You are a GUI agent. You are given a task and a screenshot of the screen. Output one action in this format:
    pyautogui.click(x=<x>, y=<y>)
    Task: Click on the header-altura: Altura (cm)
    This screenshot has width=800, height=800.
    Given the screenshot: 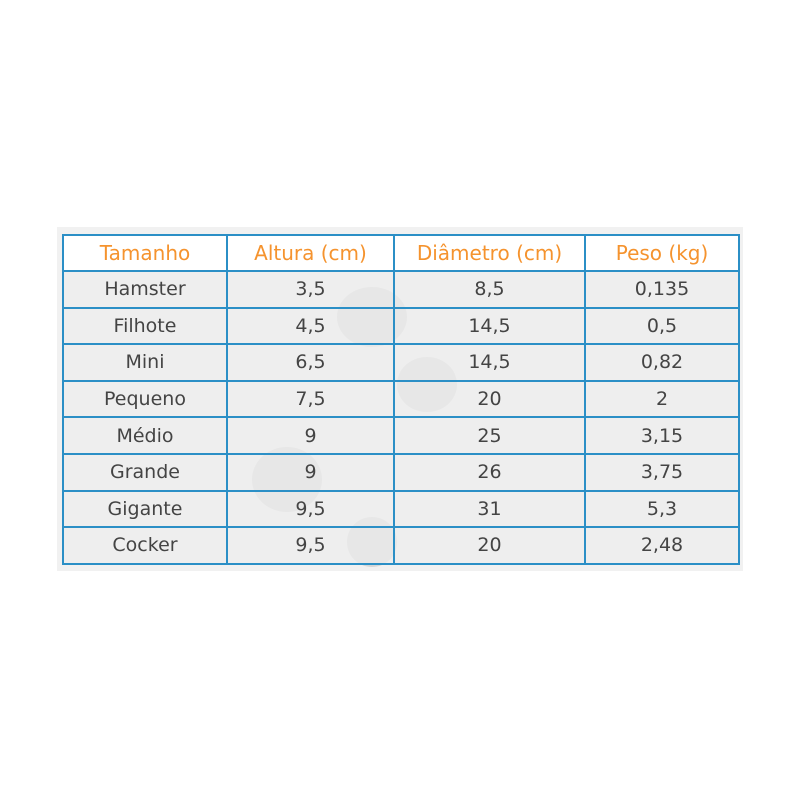 What is the action you would take?
    pyautogui.click(x=310, y=253)
    